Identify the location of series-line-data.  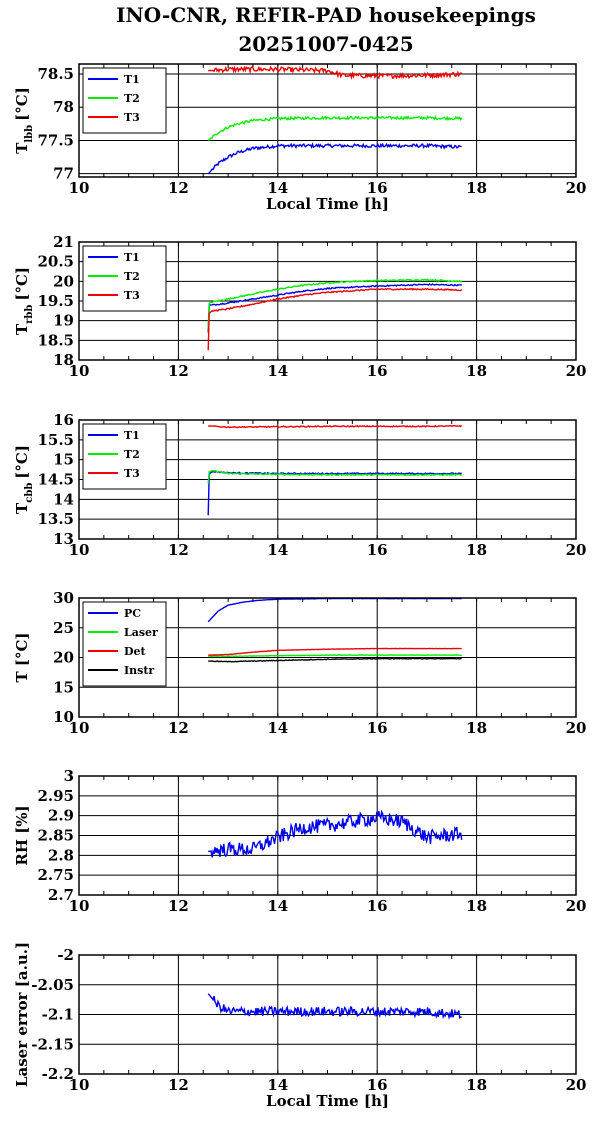
(334, 1006).